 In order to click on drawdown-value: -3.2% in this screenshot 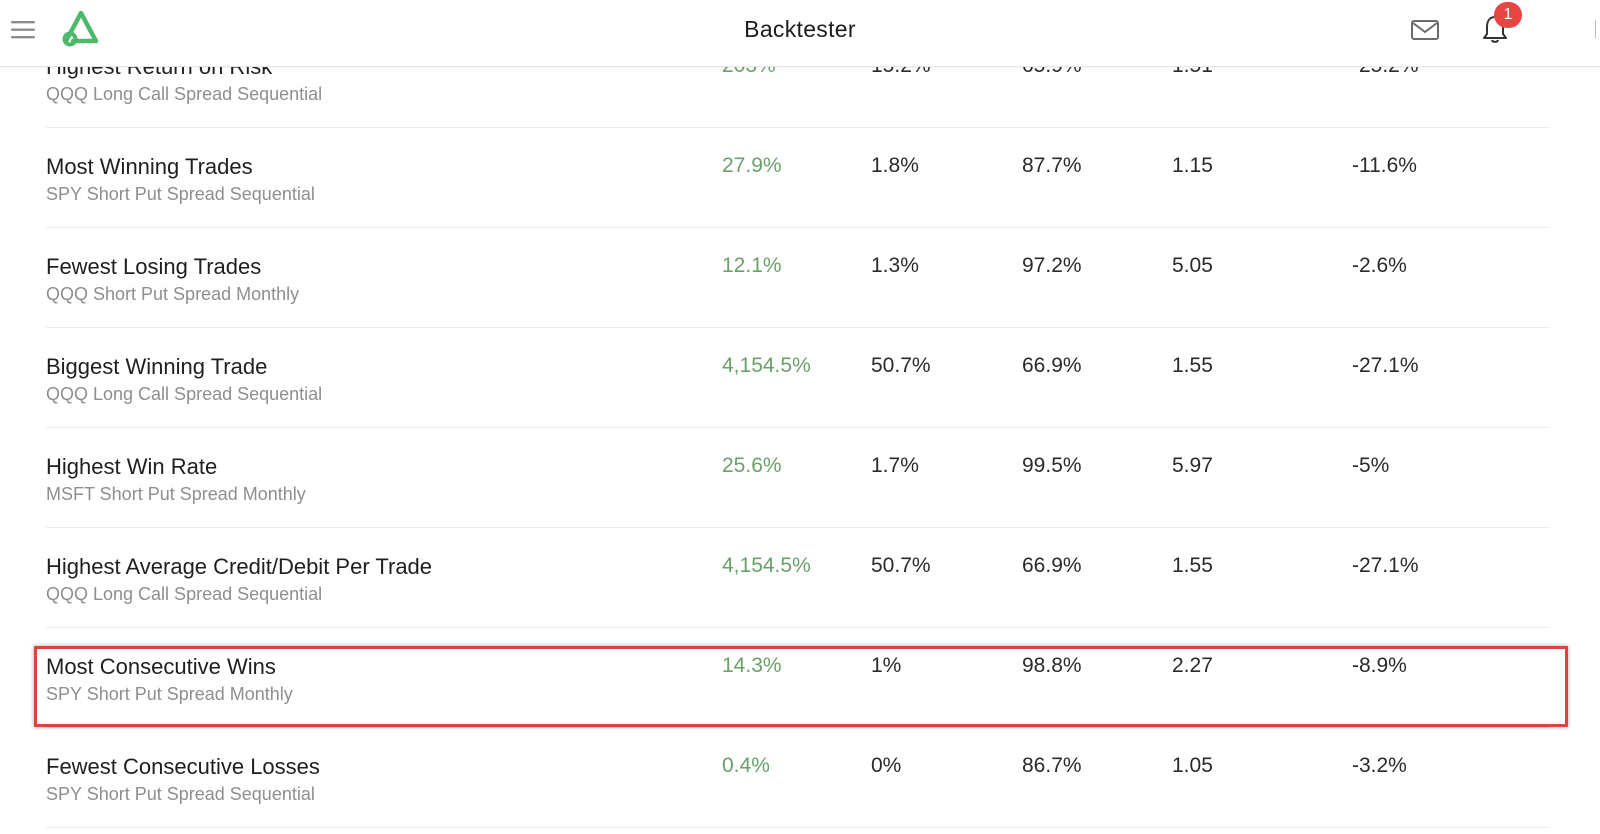, I will do `click(1379, 765)`.